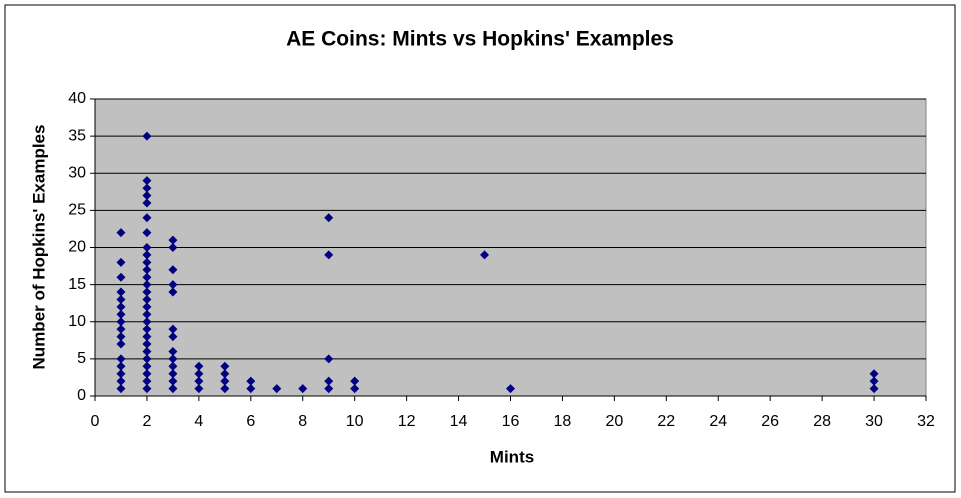 This screenshot has width=961, height=498. Describe the element at coordinates (77, 98) in the screenshot. I see `y-tick-label: 40` at that location.